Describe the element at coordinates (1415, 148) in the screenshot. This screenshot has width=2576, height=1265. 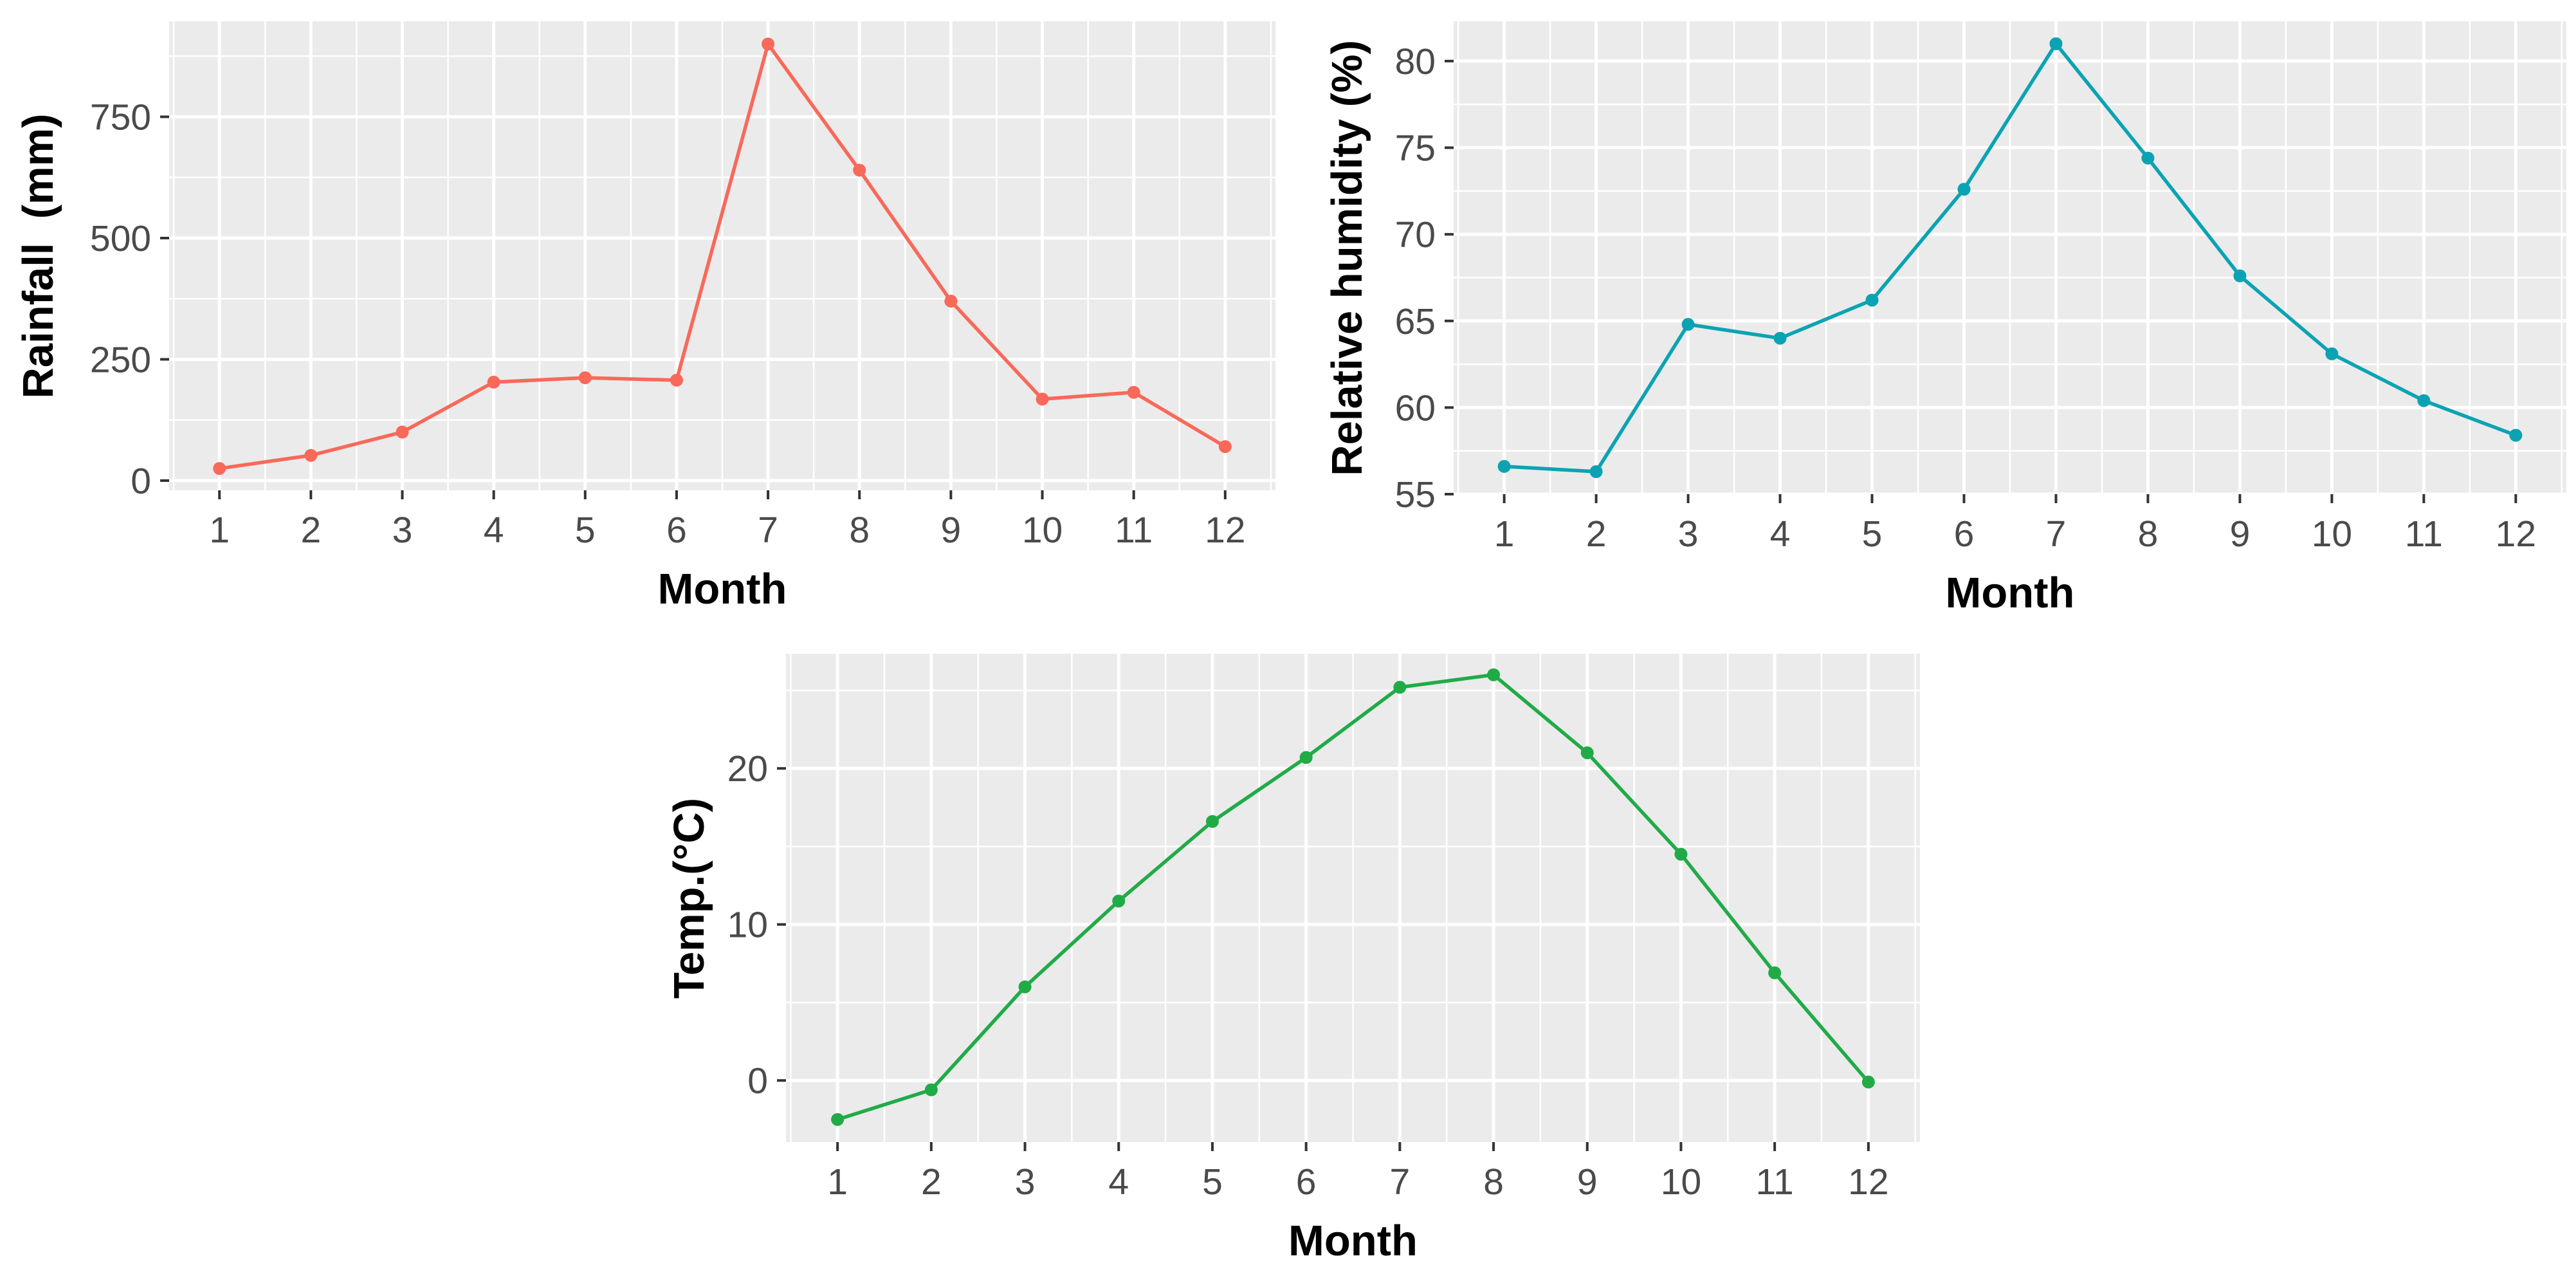
I see `y-tick-label: 75` at that location.